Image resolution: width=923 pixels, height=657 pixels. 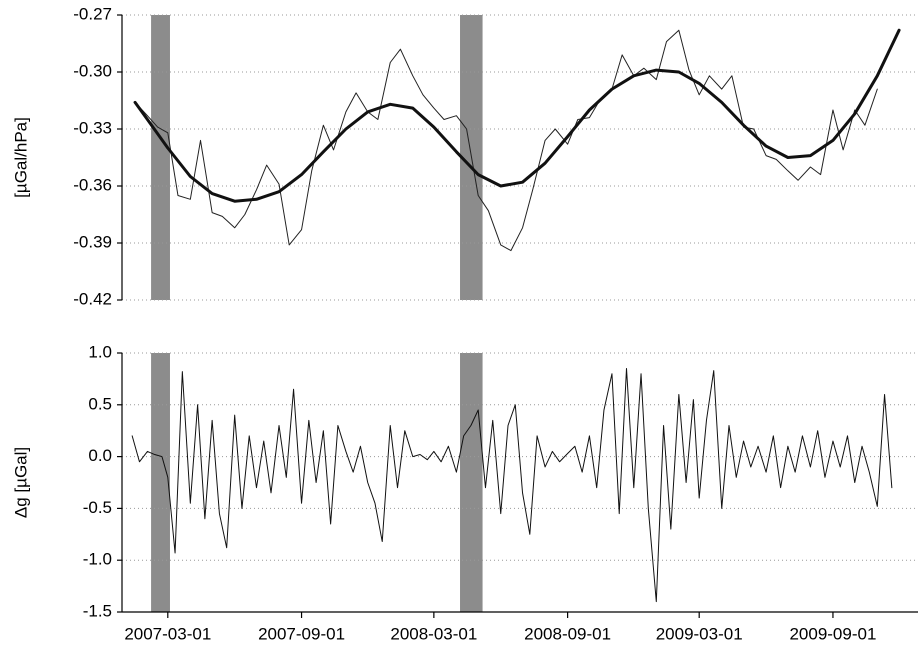 What do you see at coordinates (97, 559) in the screenshot?
I see `y-tick-label: -1.0` at bounding box center [97, 559].